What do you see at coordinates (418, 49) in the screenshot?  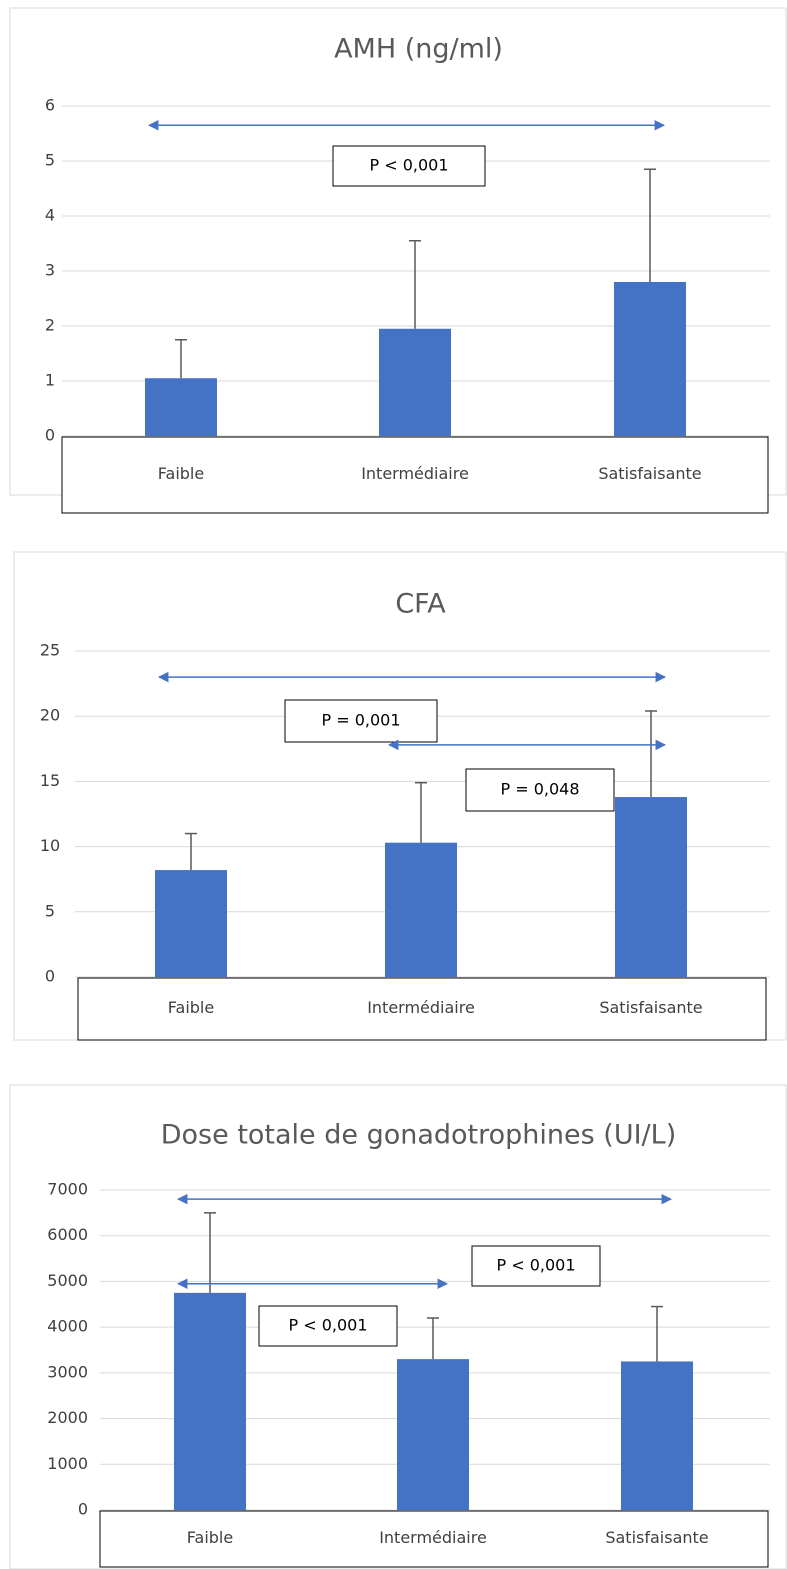 I see `chart-title: AMH (ng/ml)` at bounding box center [418, 49].